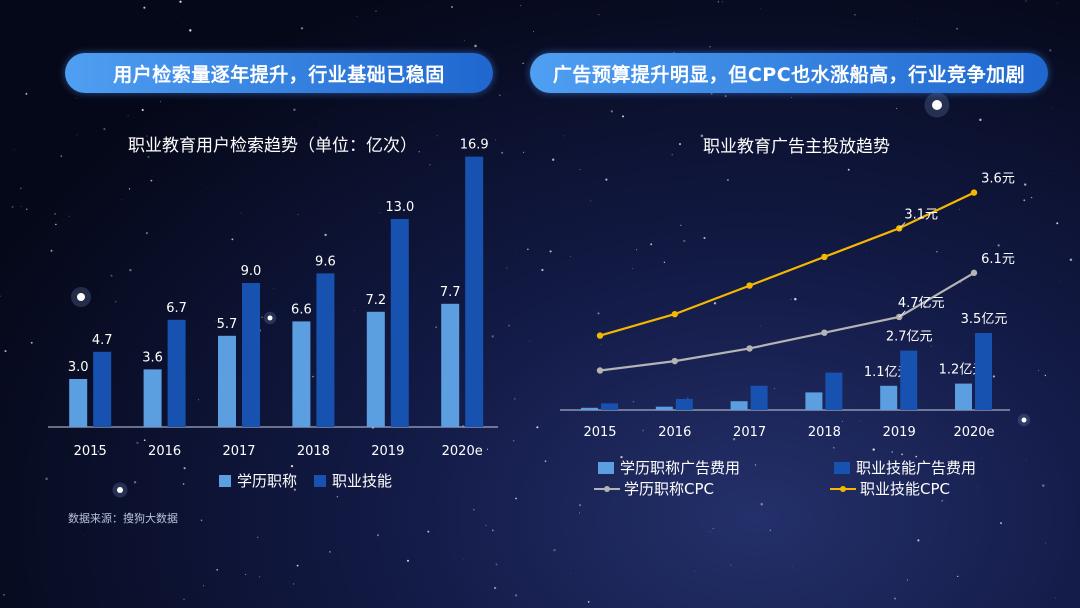 The image size is (1080, 608). I want to click on x-tick-label: 2015, so click(599, 432).